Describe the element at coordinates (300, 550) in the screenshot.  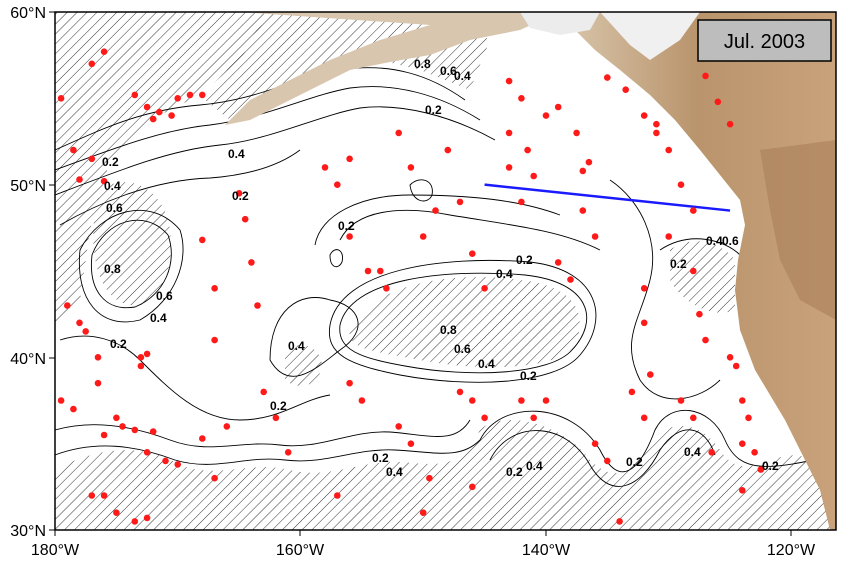
I see `lon-tick-label: 160°W` at that location.